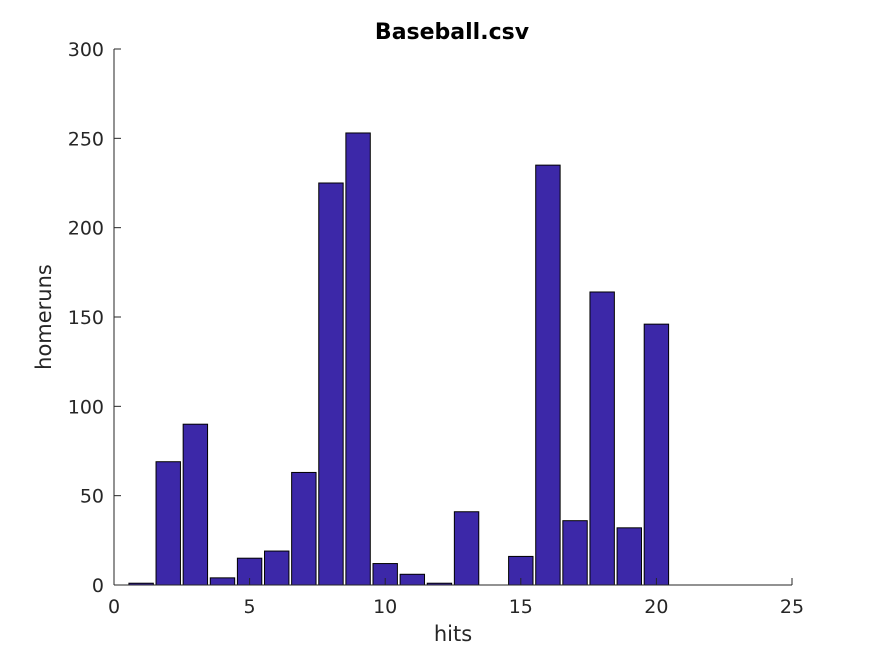 The height and width of the screenshot is (656, 875). What do you see at coordinates (44, 317) in the screenshot?
I see `y-axis-label: homeruns` at bounding box center [44, 317].